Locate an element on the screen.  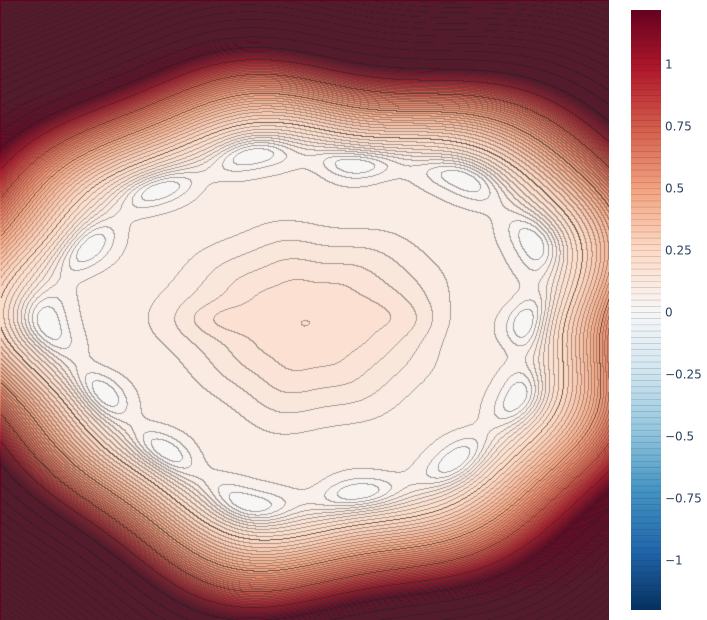
colorbar-tick-label: −0.25 is located at coordinates (683, 374).